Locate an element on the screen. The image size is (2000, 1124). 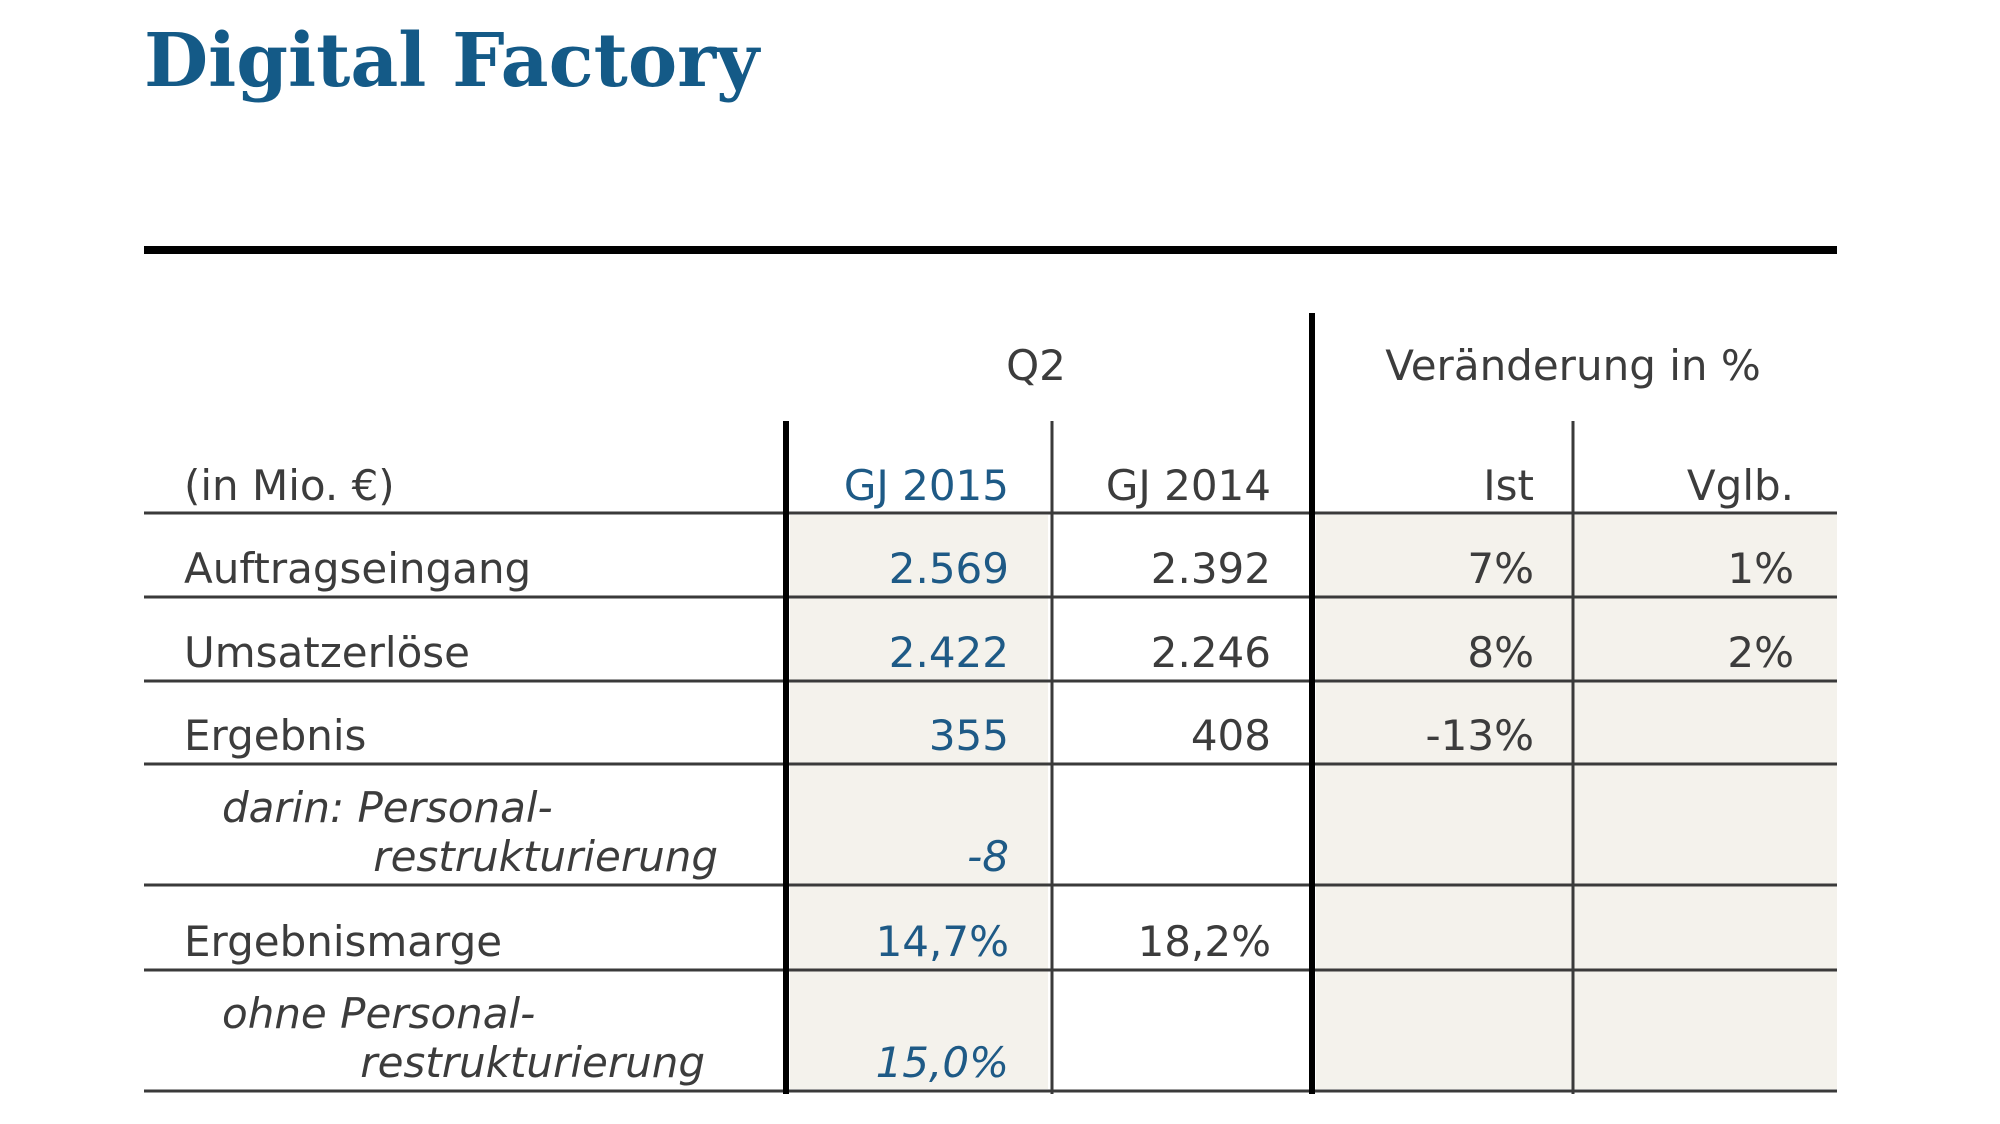
cell: -13% is located at coordinates (1479, 735).